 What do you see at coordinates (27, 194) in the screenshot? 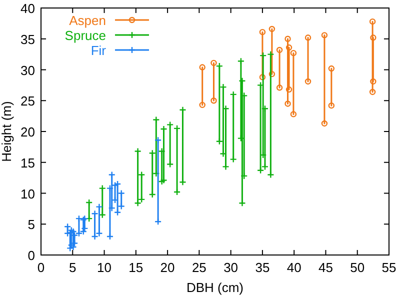
I see `y-tick-label: 10` at bounding box center [27, 194].